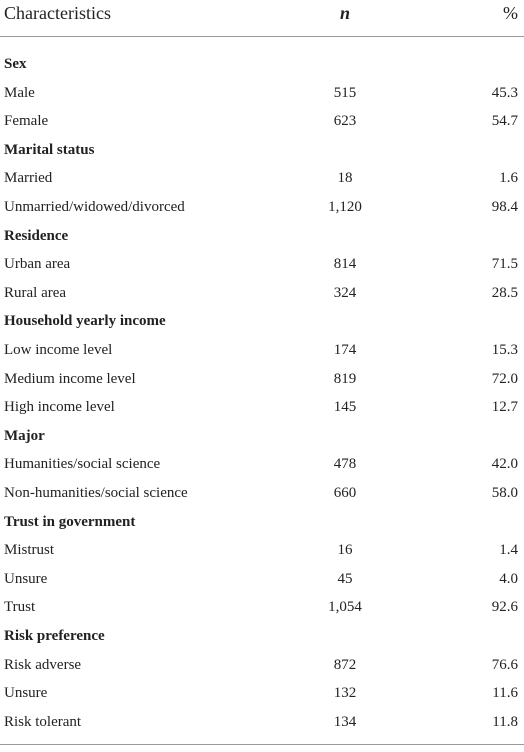 The height and width of the screenshot is (752, 524). I want to click on row-n: 134, so click(345, 721).